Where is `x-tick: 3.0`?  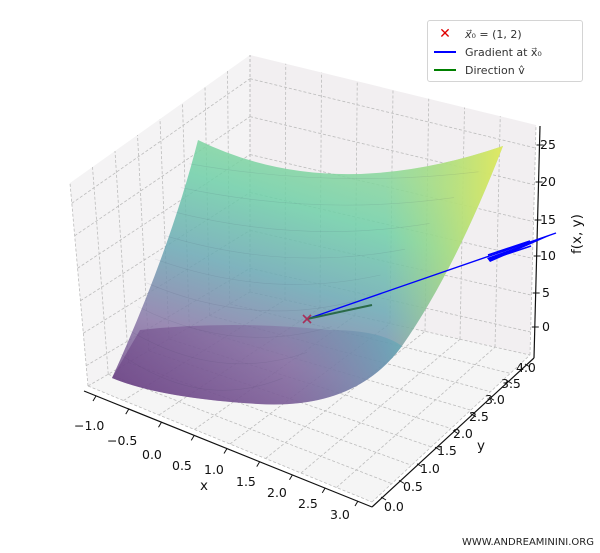 x-tick: 3.0 is located at coordinates (340, 514).